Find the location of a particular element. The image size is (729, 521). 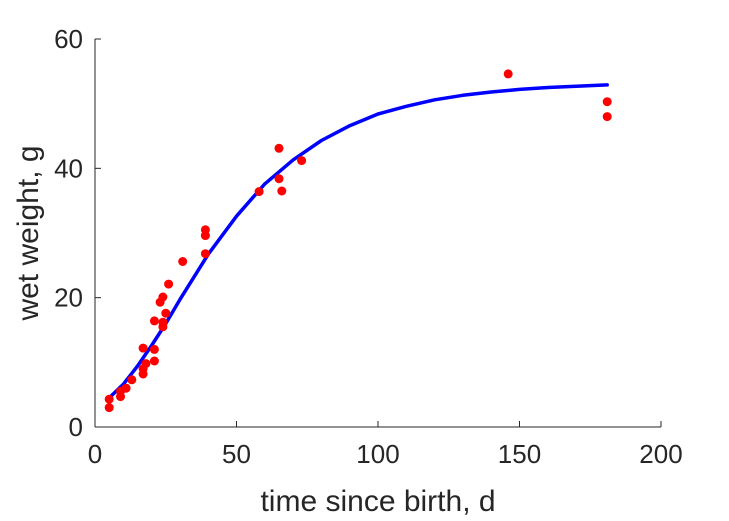

y-tick-label: 20 is located at coordinates (68, 298).